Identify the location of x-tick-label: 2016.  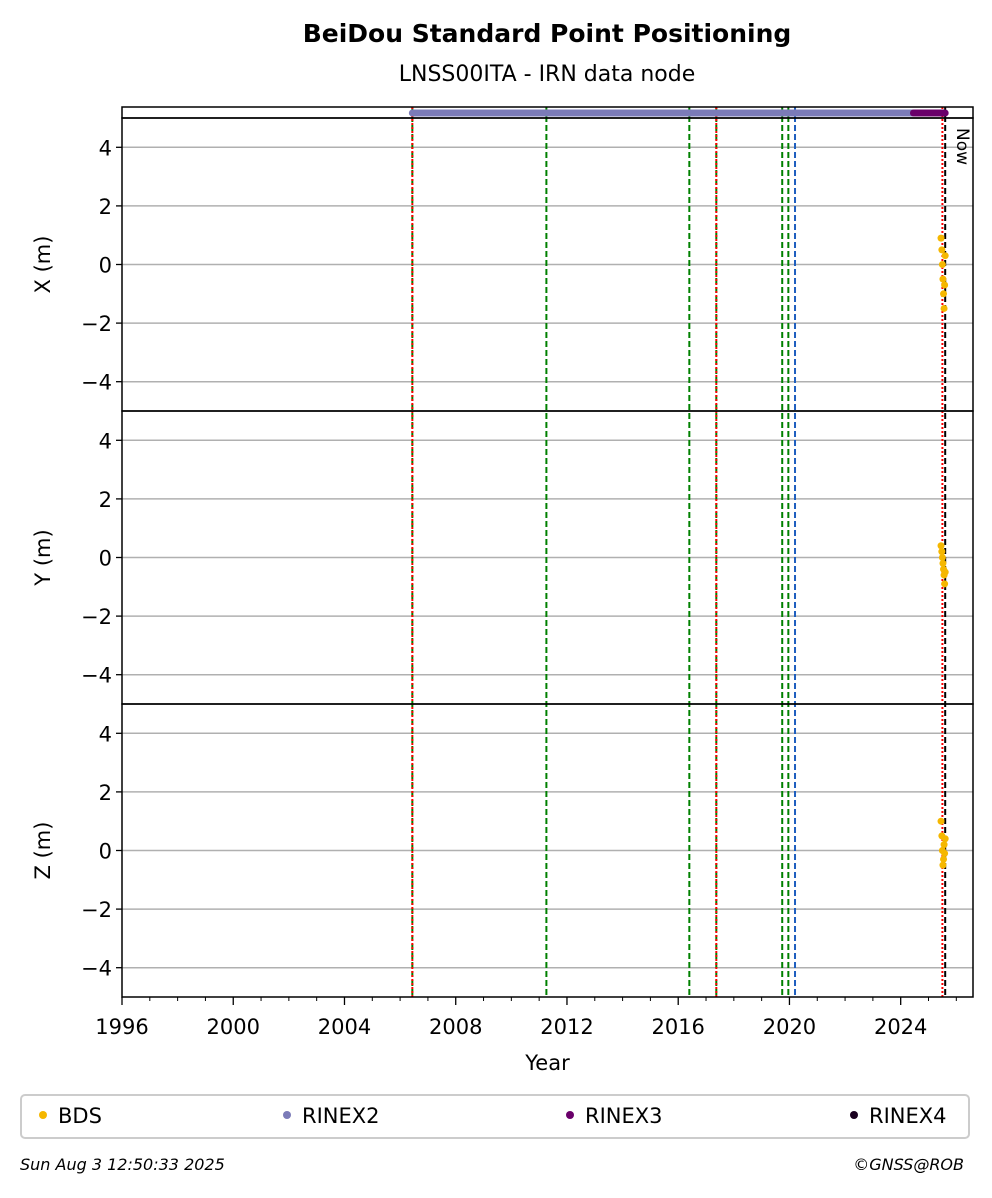
(677, 1027).